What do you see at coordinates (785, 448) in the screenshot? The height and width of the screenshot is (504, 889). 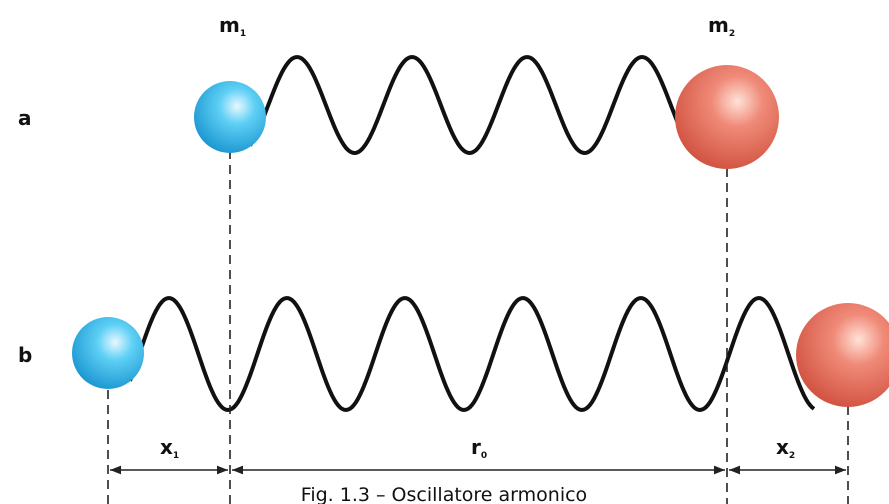 I see `distance-label: x2` at bounding box center [785, 448].